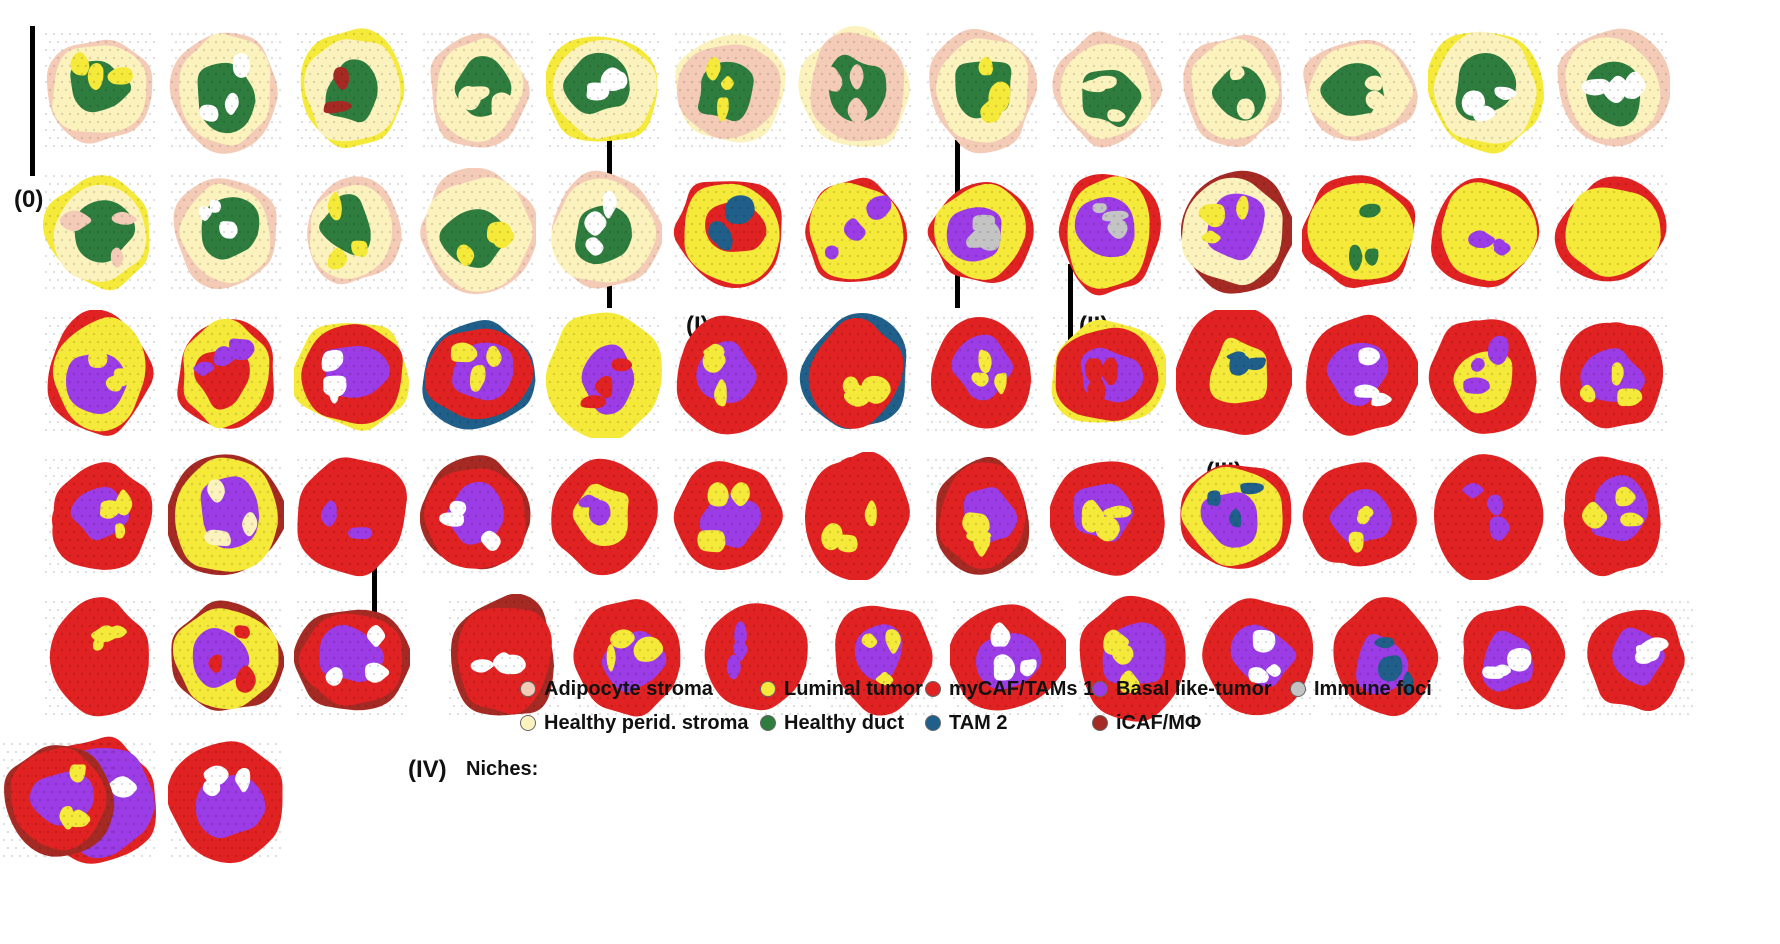 The width and height of the screenshot is (1780, 944). Describe the element at coordinates (502, 769) in the screenshot. I see `legend-title: Niches:` at that location.